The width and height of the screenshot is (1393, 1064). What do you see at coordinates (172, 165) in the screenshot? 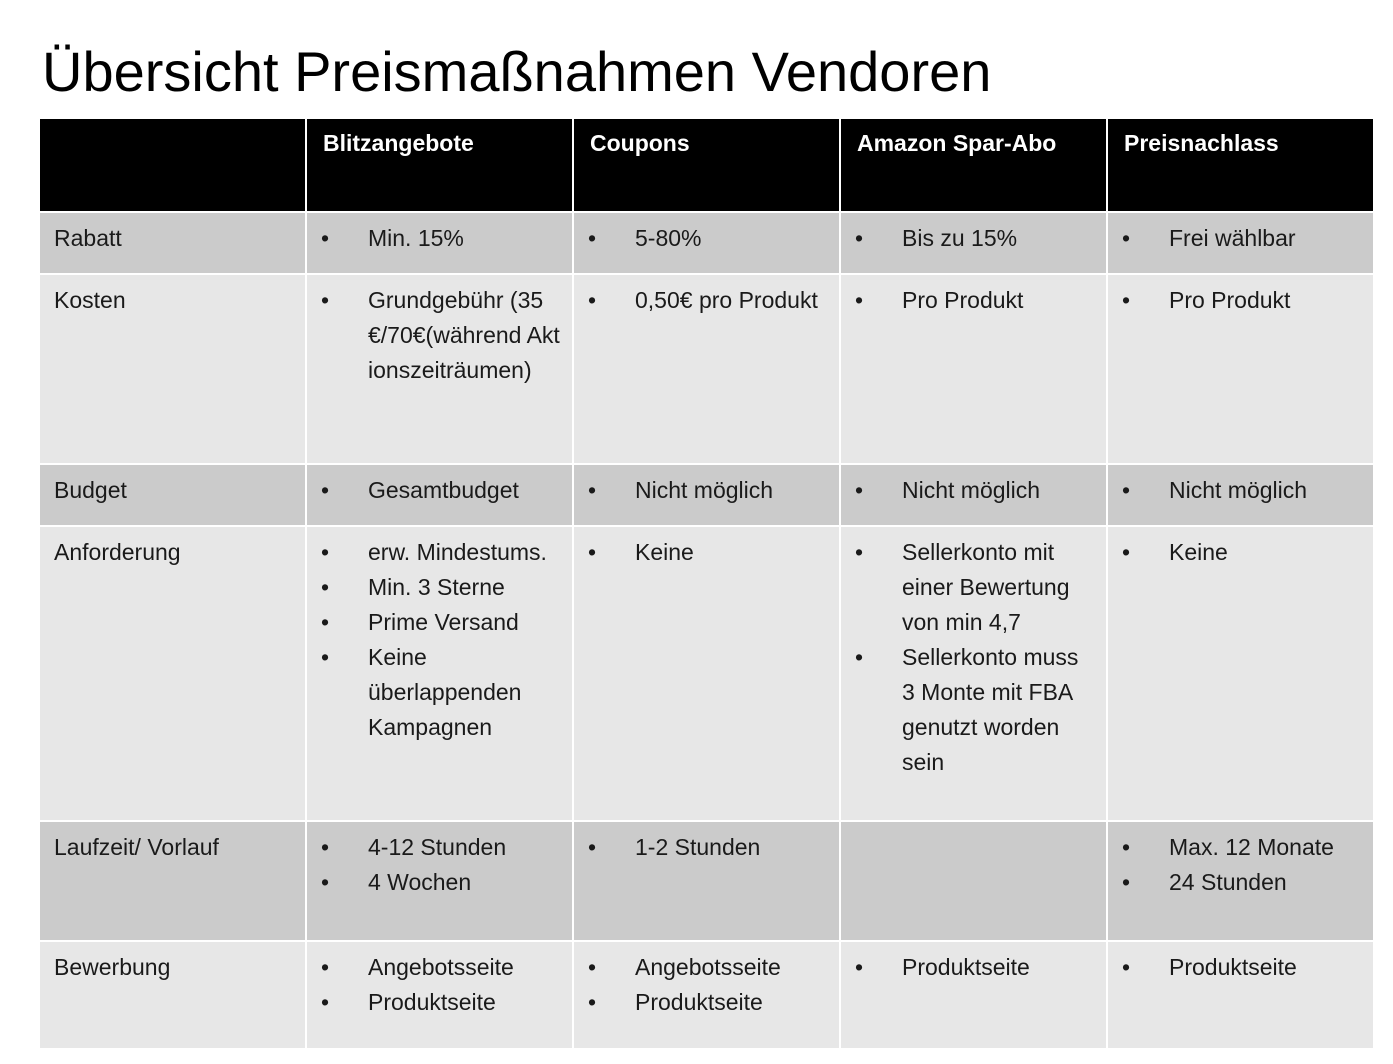
I see `header-corner-cell` at bounding box center [172, 165].